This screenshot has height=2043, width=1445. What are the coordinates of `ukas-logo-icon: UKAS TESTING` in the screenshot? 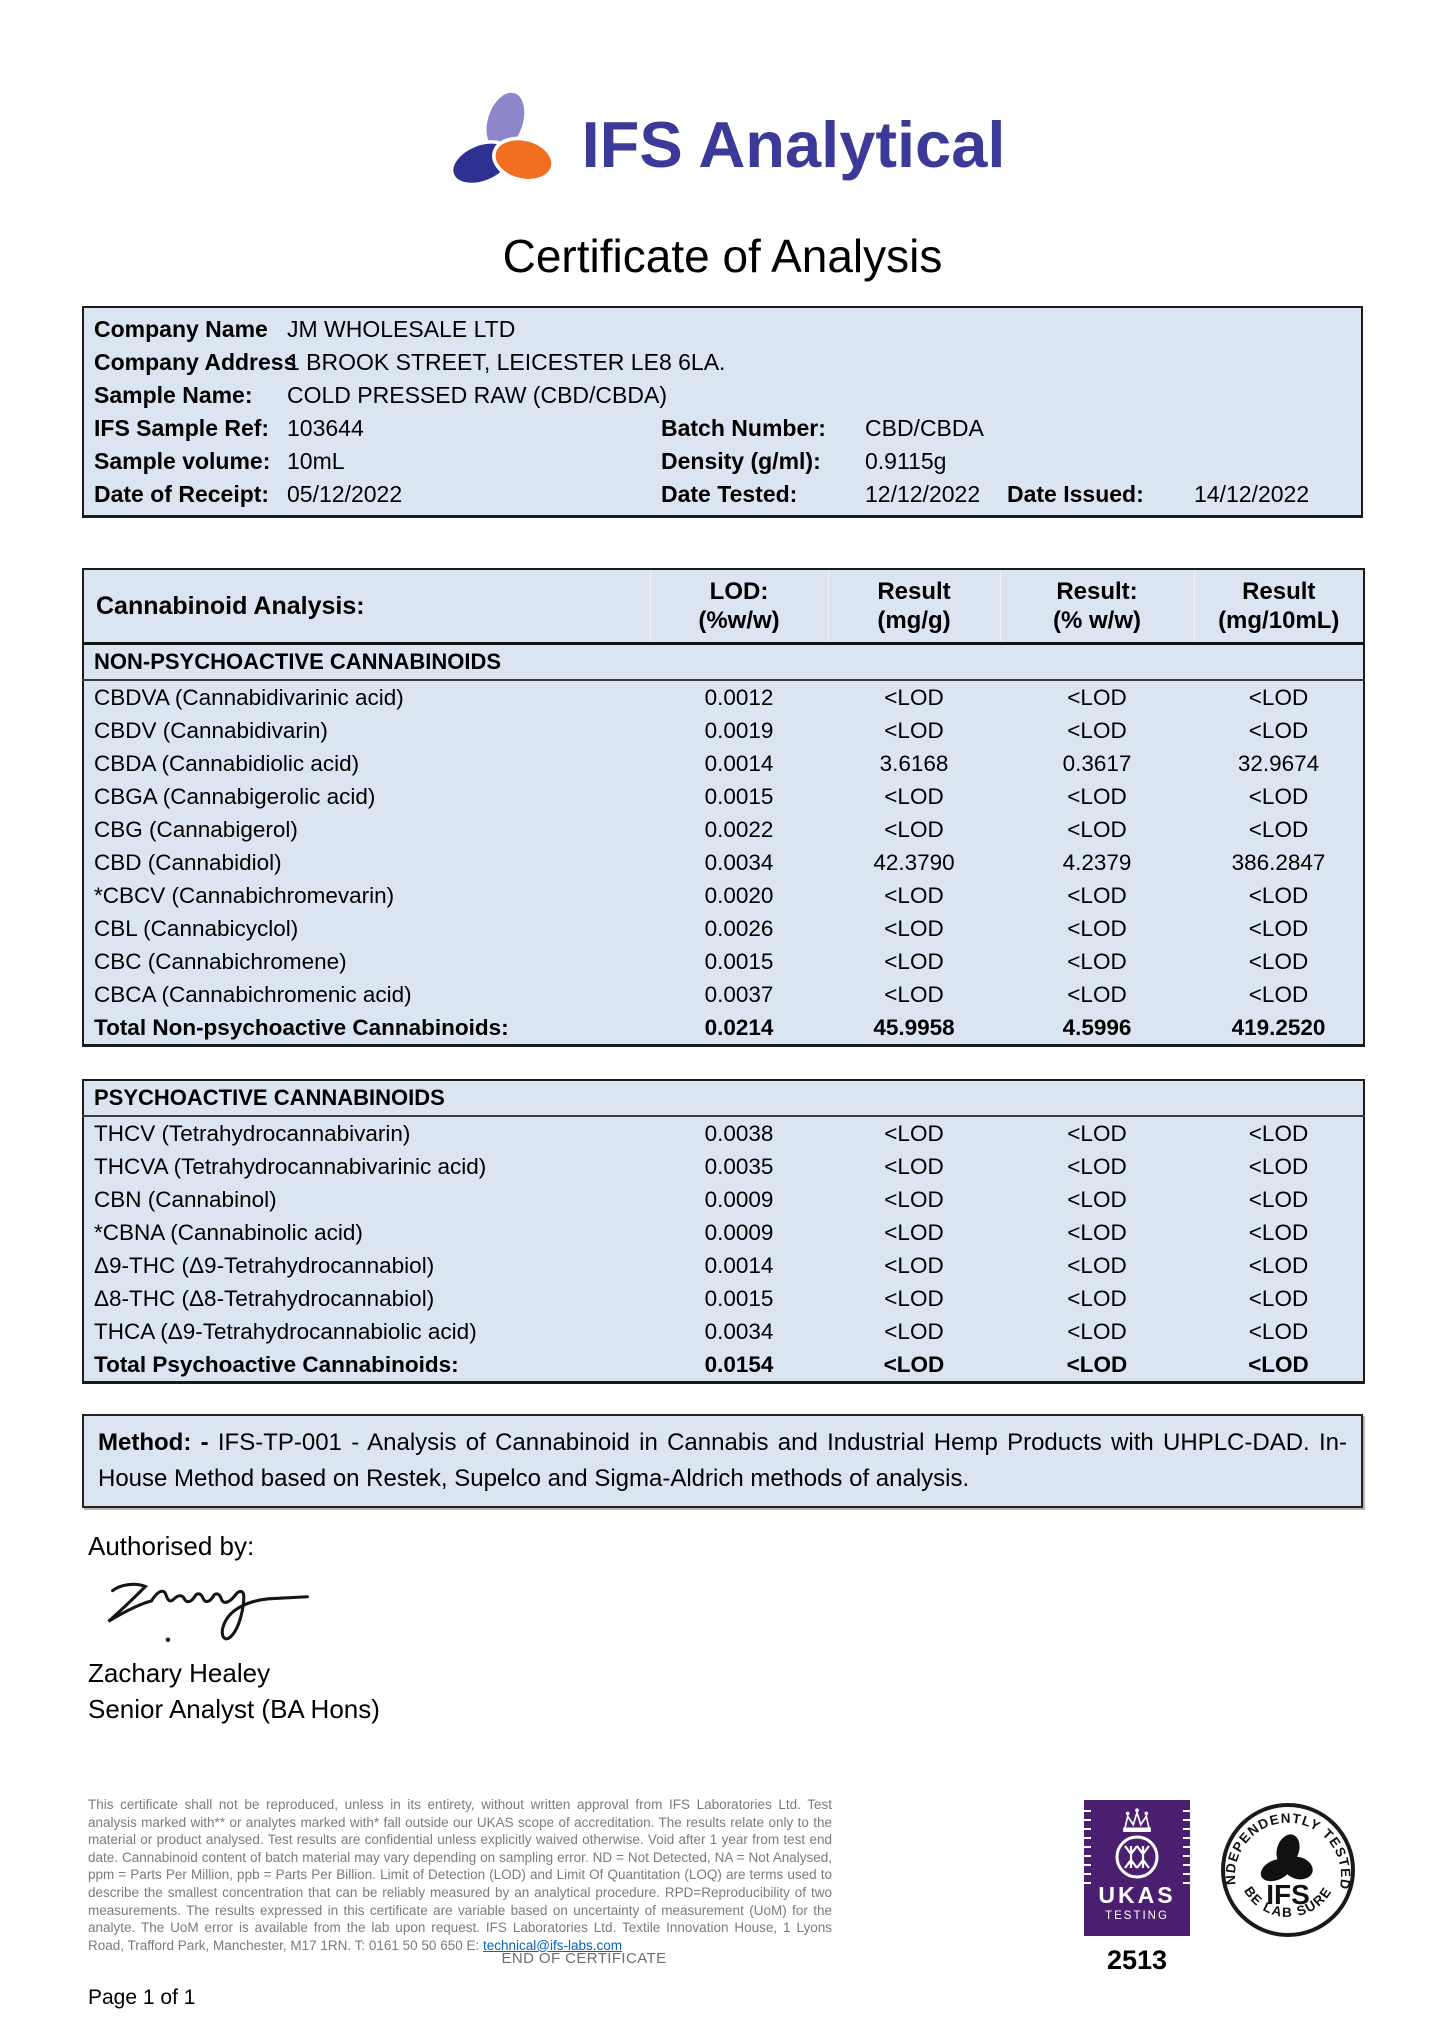 It's located at (1137, 1868).